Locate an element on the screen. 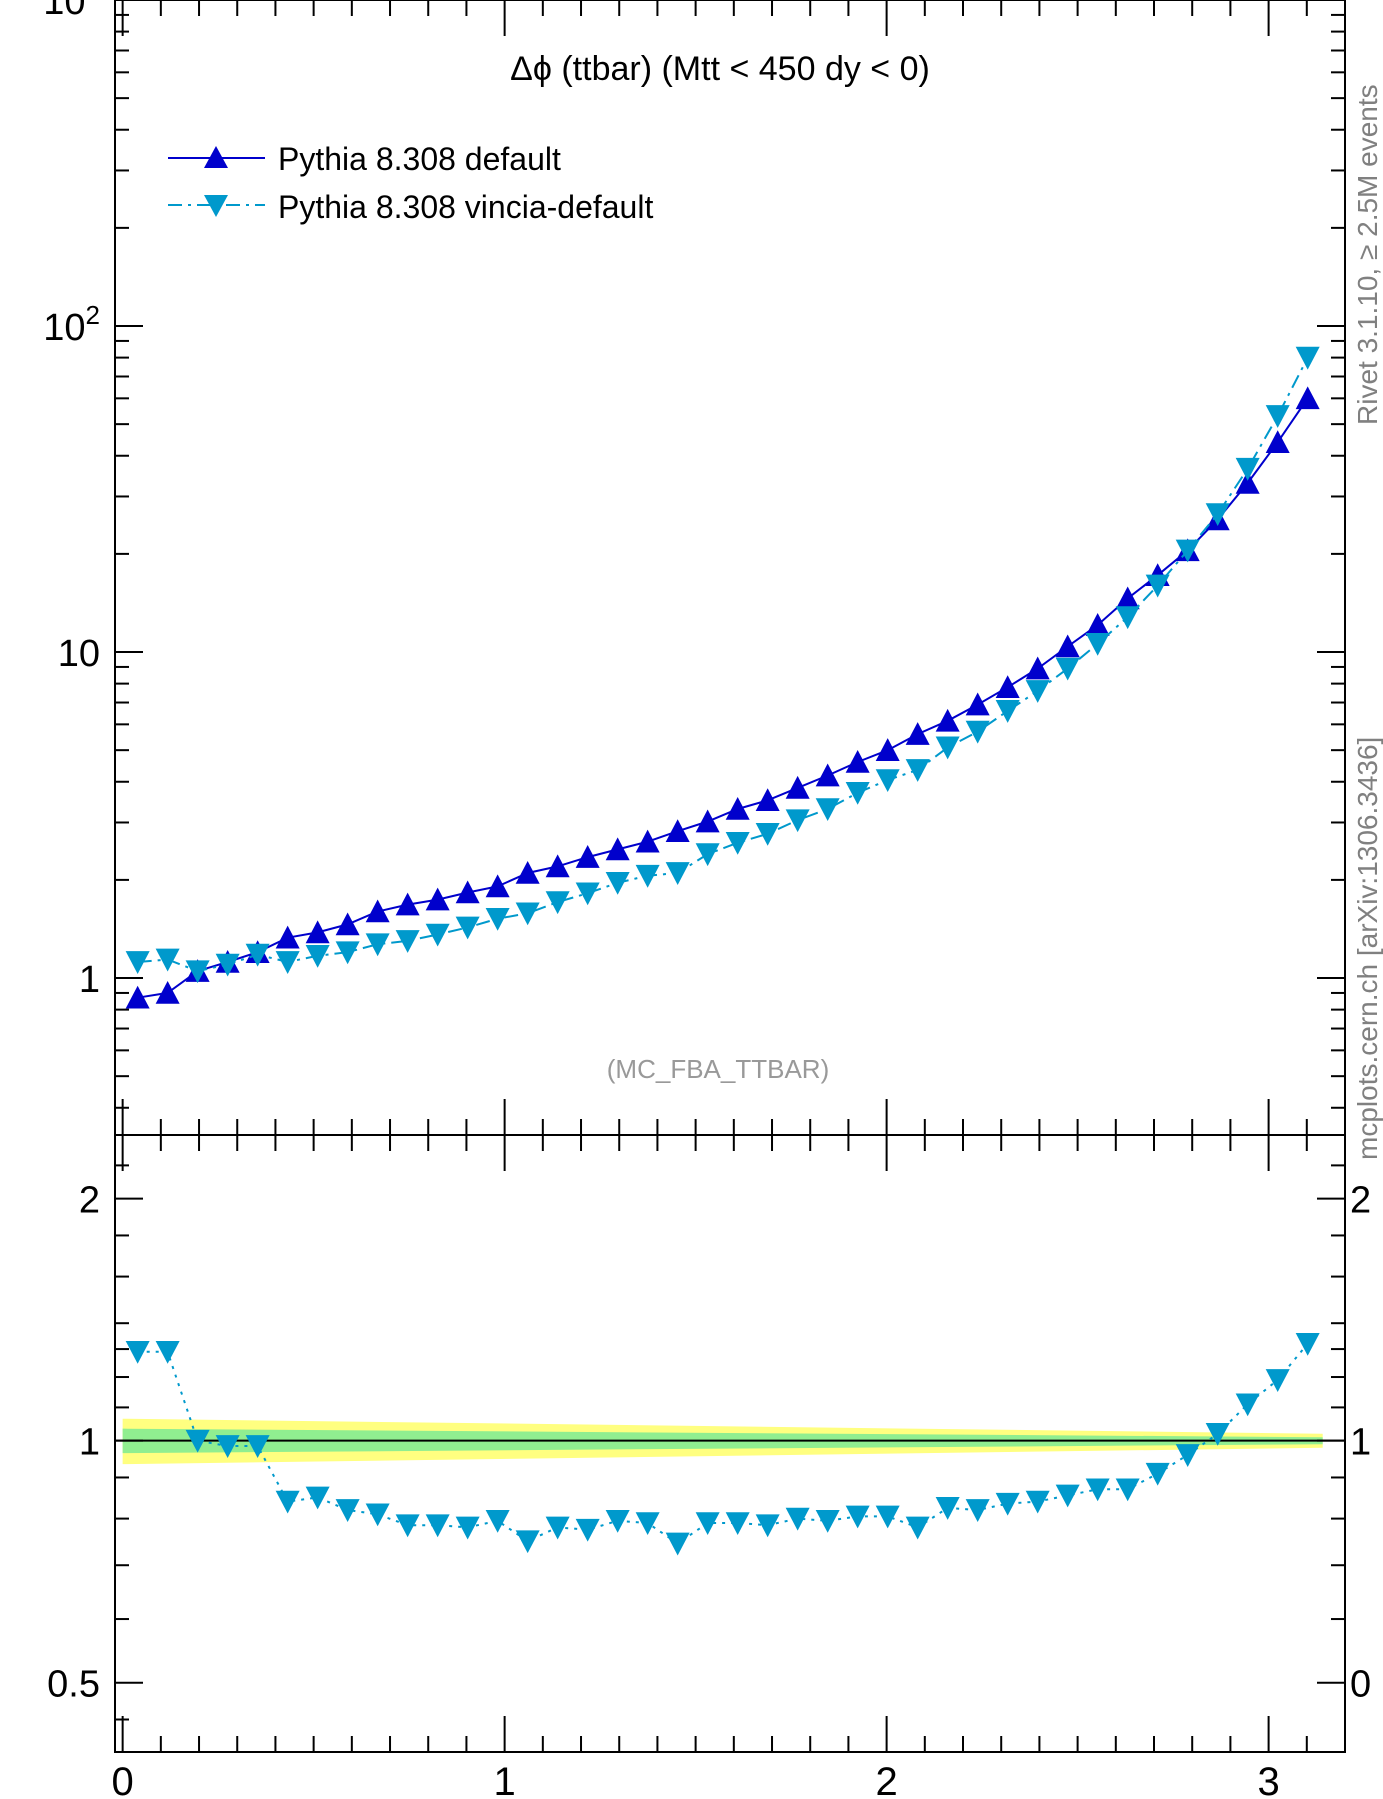 Image resolution: width=1383 pixels, height=1799 pixels. rivet-label: Rivet 3.1.10, ≥ 2.5M events is located at coordinates (1367, 254).